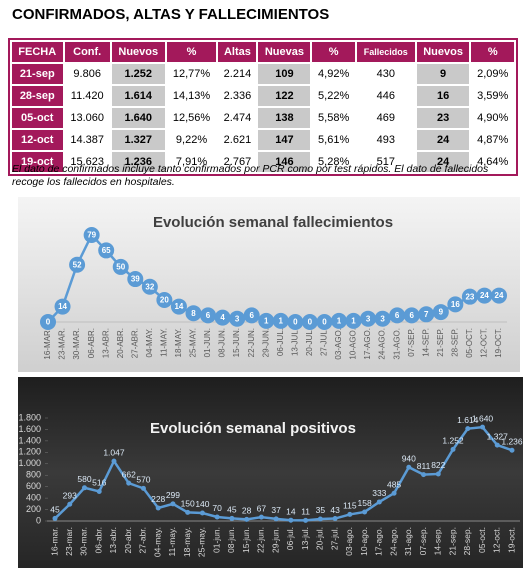 The height and width of the screenshot is (580, 529). I want to click on header-cell: %, so click(492, 52).